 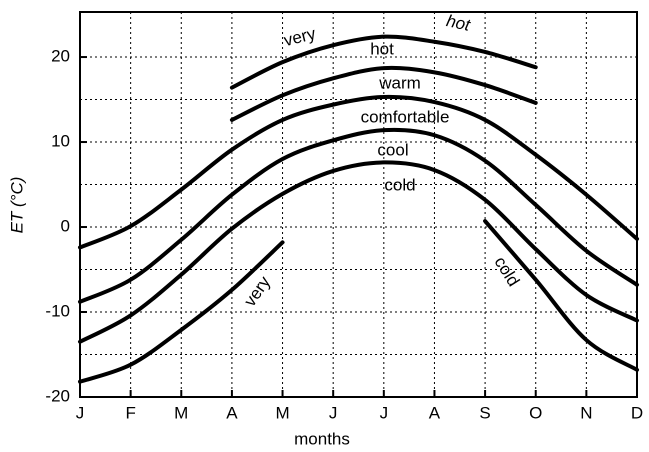 I want to click on y-tick-label: -20, so click(x=57, y=395).